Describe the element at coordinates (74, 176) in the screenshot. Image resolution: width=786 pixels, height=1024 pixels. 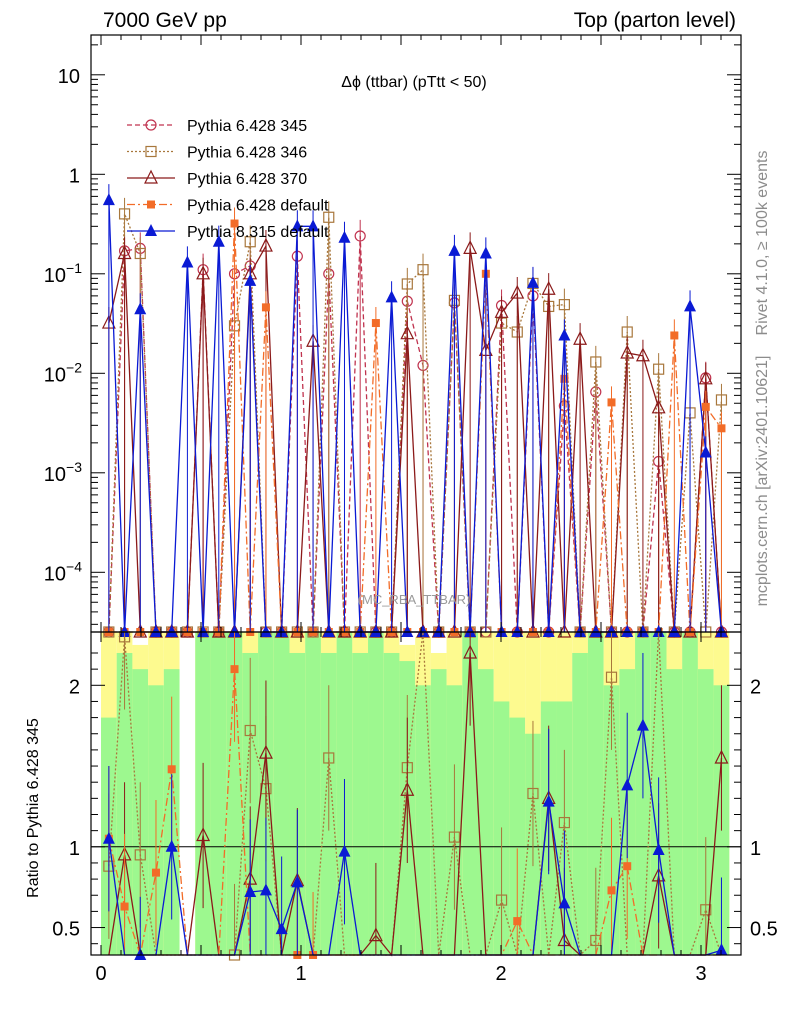
I see `y-tick-label: 1` at that location.